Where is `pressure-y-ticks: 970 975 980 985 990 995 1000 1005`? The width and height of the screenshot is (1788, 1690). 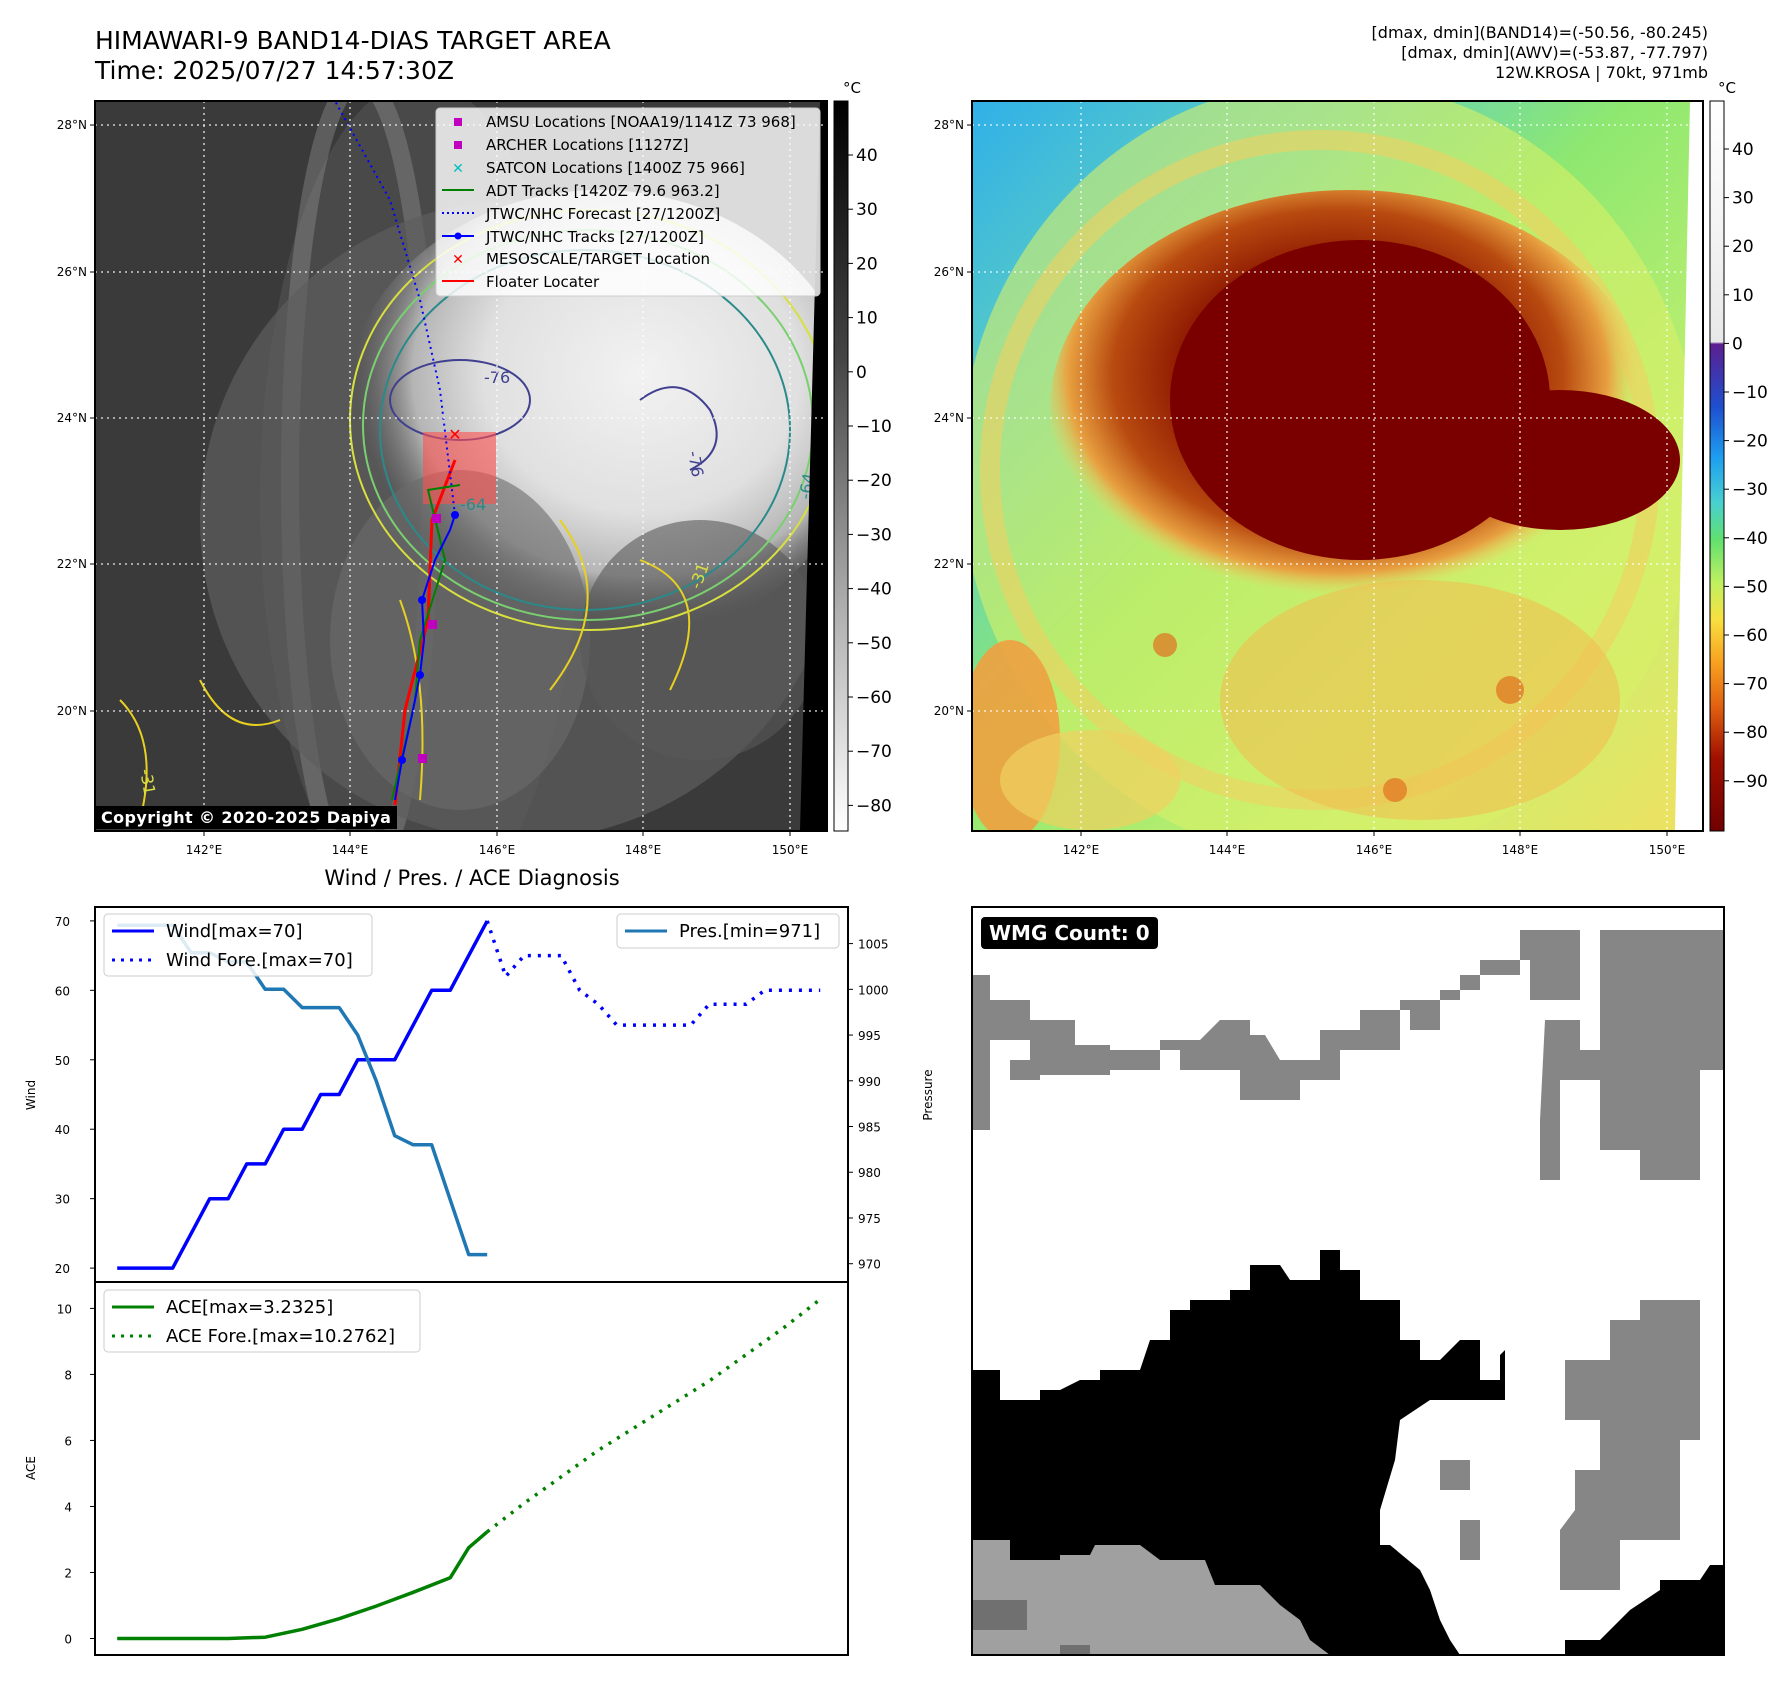
pressure-y-ticks: 970 975 980 985 990 995 1000 1005 is located at coordinates (868, 1105).